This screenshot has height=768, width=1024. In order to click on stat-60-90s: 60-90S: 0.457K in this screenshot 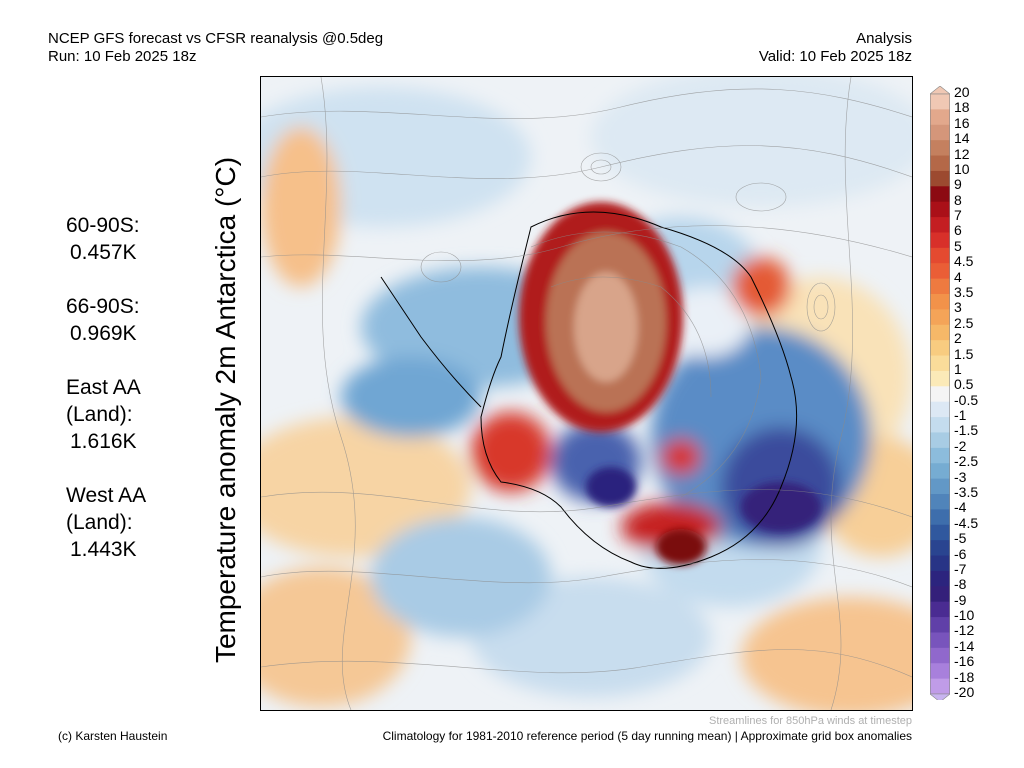, I will do `click(105, 239)`.